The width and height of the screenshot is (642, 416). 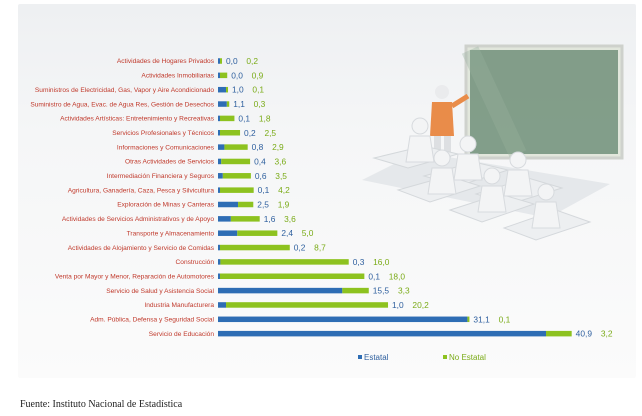 I want to click on category-label: Informaciones y Comunicaciones, so click(x=166, y=147).